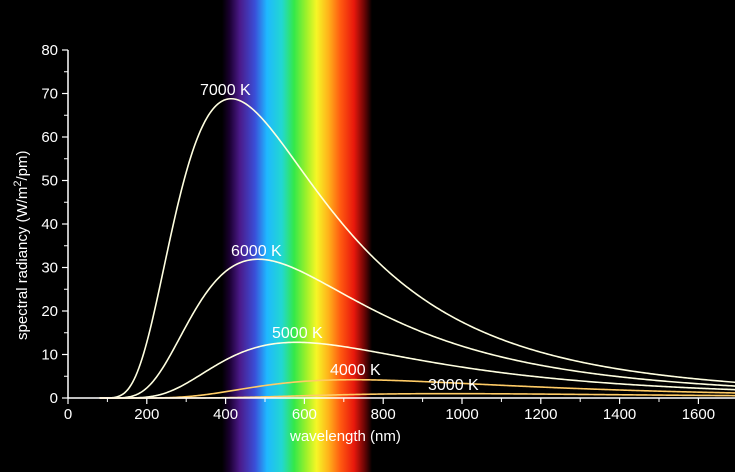 The width and height of the screenshot is (735, 472). Describe the element at coordinates (49, 137) in the screenshot. I see `y-tick-label: 60` at that location.